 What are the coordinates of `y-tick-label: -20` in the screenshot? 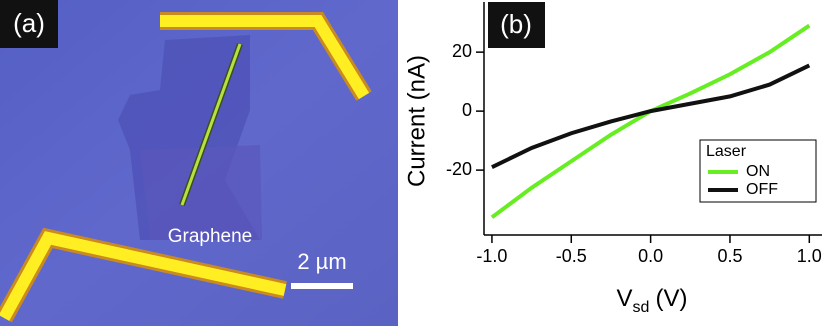 It's located at (459, 169).